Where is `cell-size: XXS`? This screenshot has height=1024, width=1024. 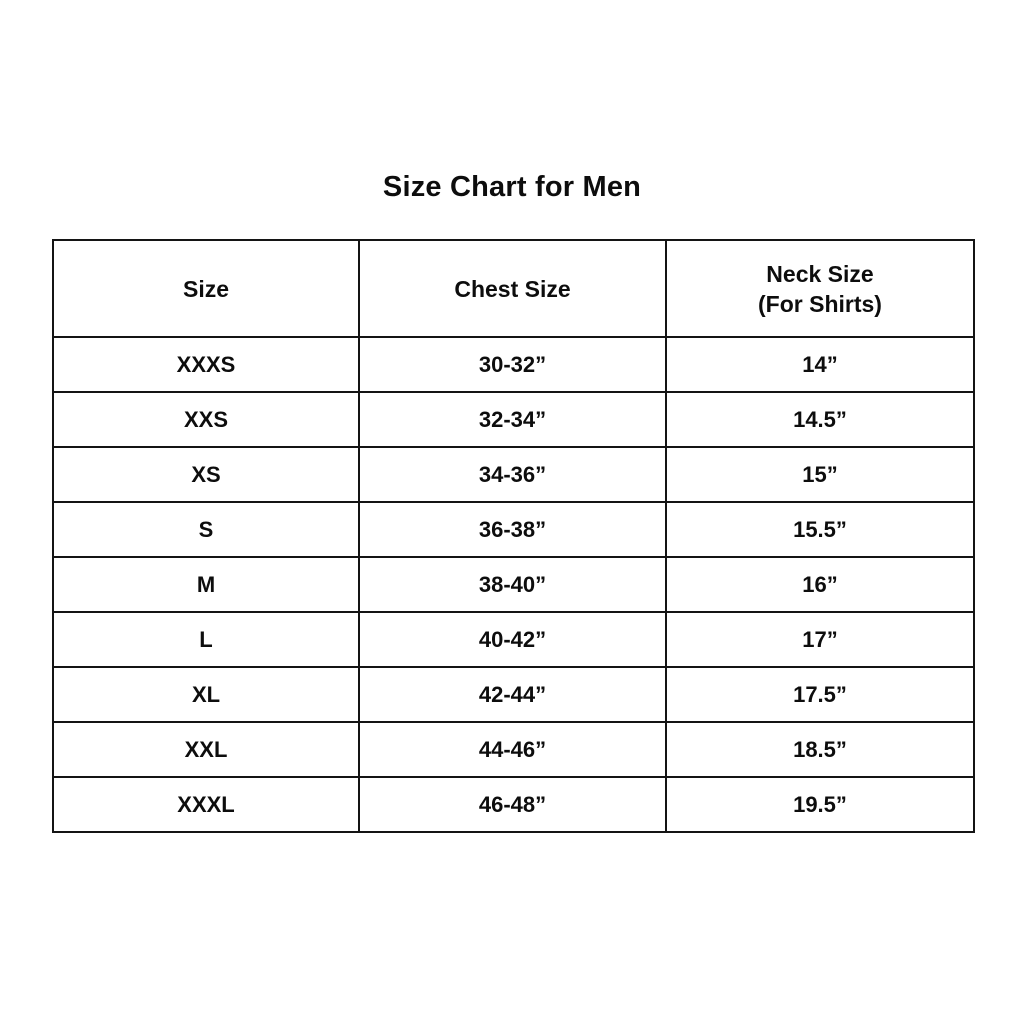 cell-size: XXS is located at coordinates (206, 419).